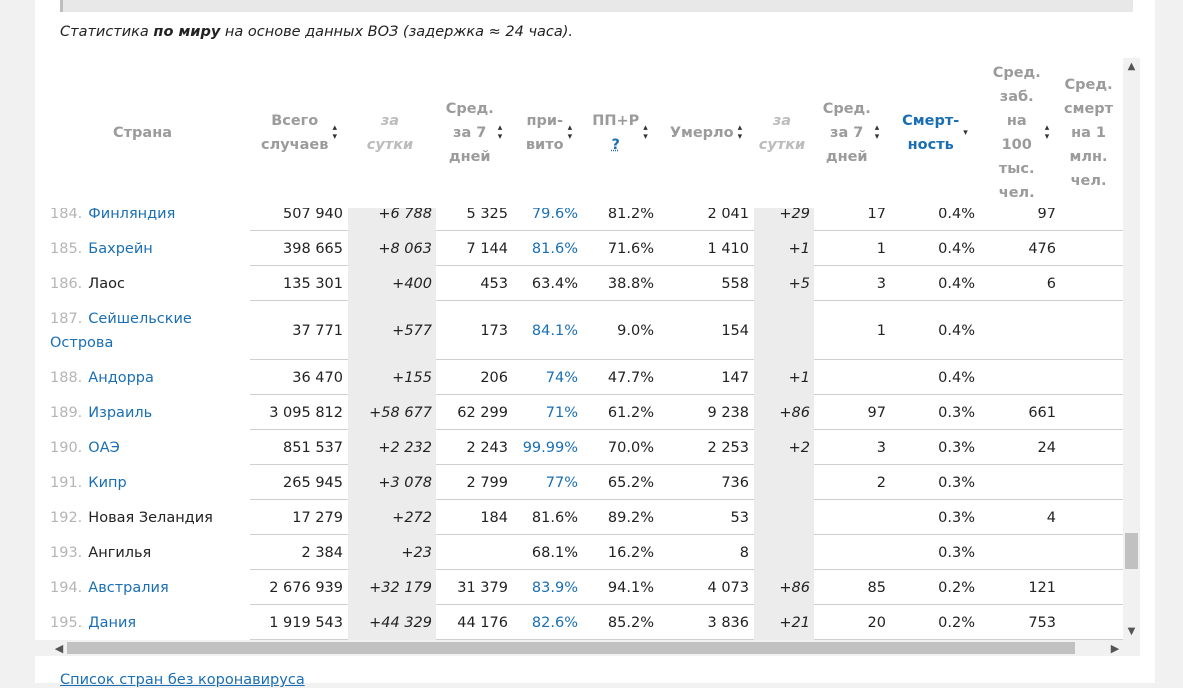  I want to click on header-mortality: Смерт-ность ▾, so click(935, 133).